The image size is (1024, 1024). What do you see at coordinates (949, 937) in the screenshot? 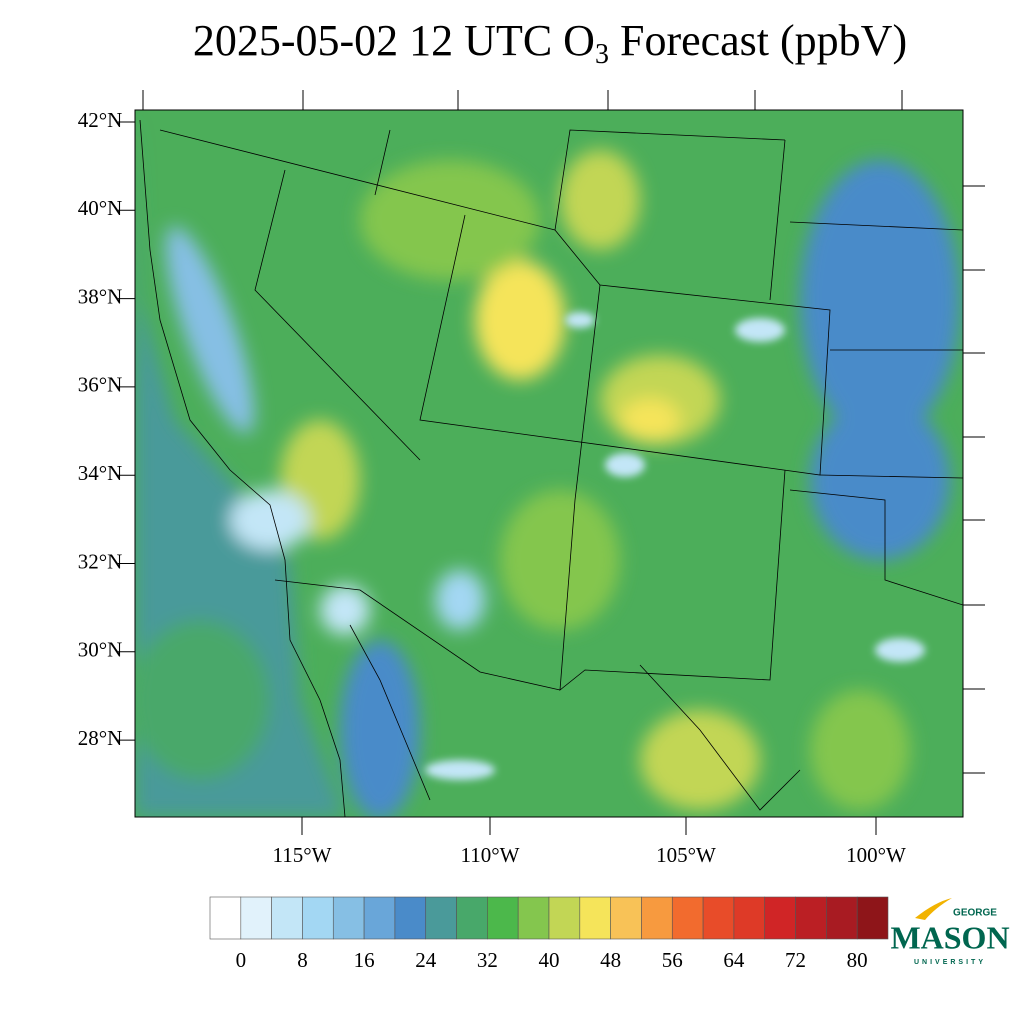
I see `logo-name: MASON` at bounding box center [949, 937].